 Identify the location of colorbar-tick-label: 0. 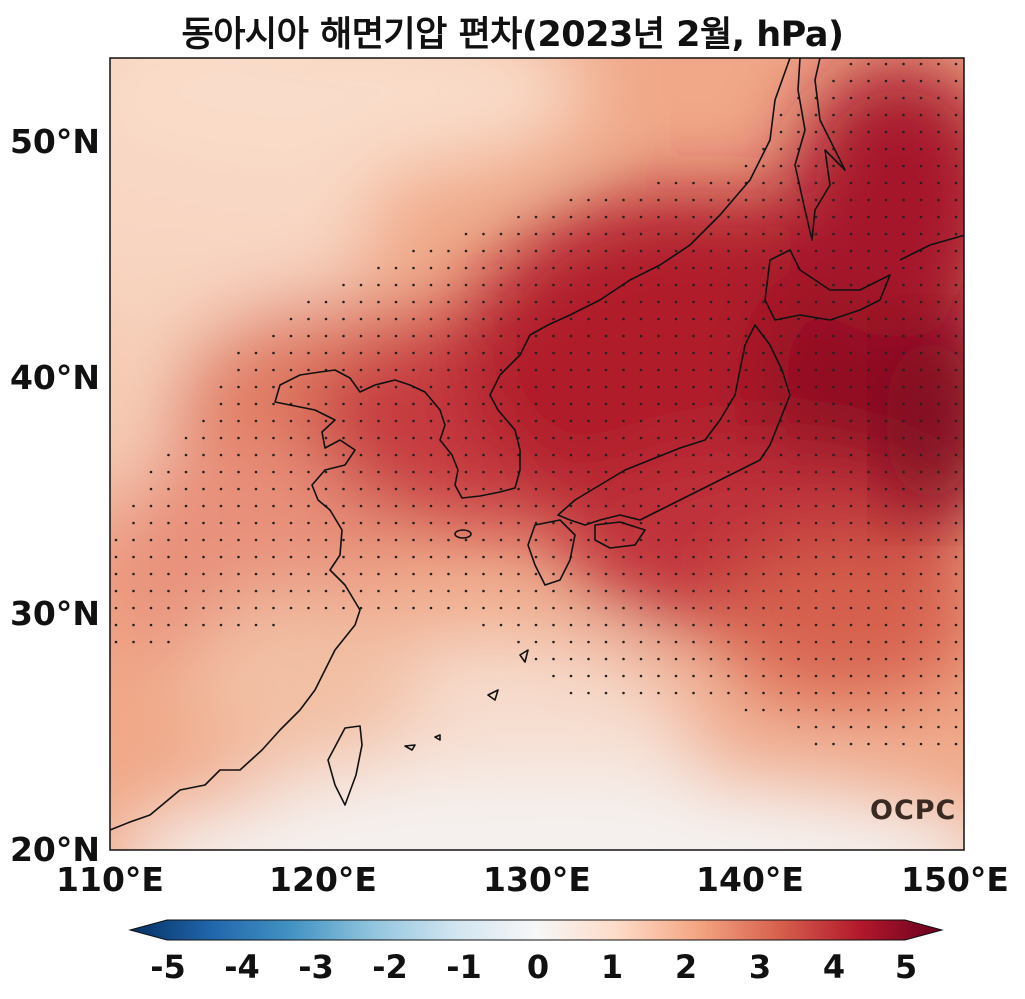
(538, 967).